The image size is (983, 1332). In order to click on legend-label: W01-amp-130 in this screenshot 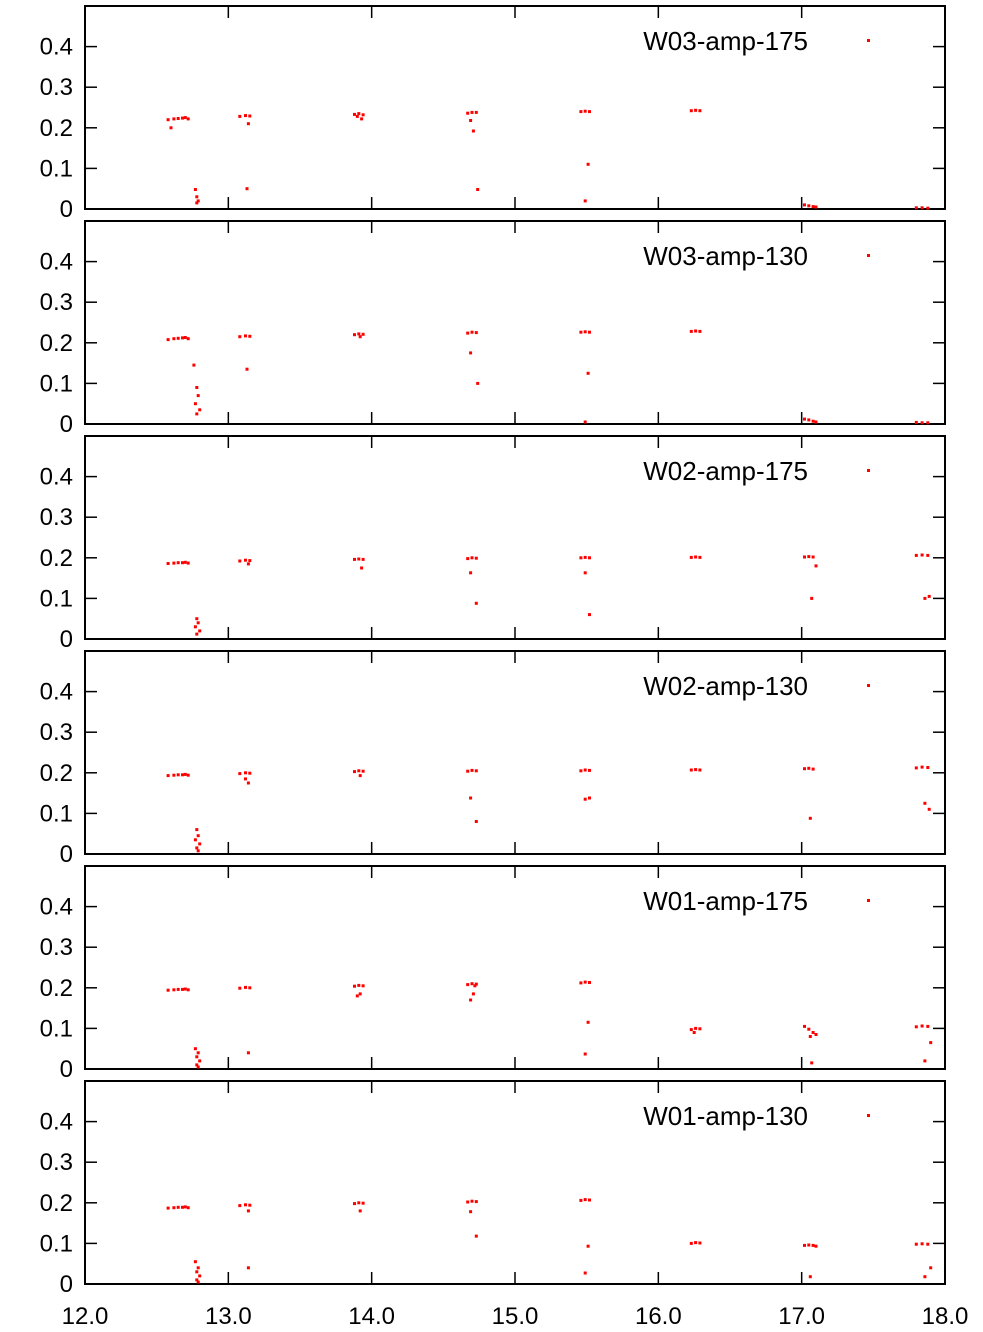, I will do `click(725, 1116)`.